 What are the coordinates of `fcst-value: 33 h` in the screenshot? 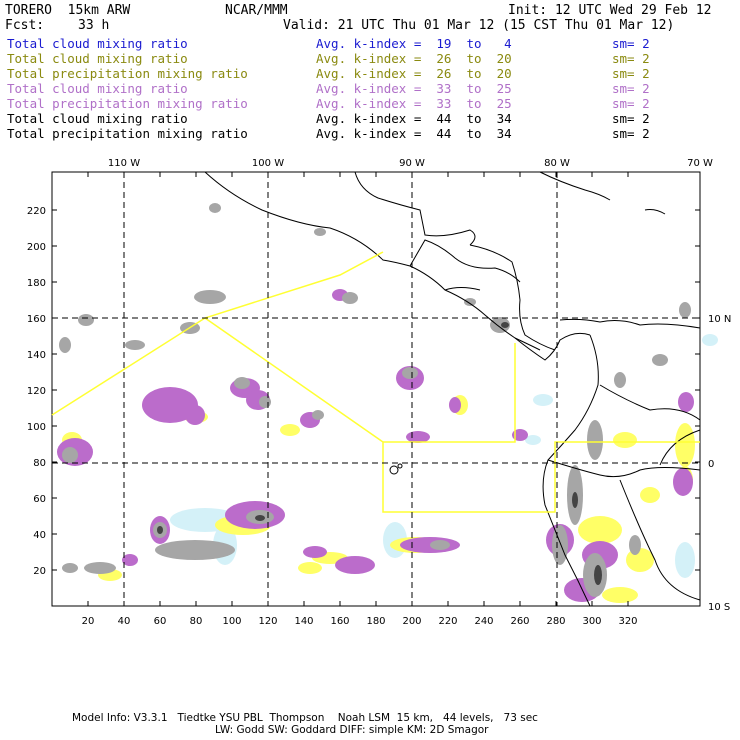 It's located at (94, 25).